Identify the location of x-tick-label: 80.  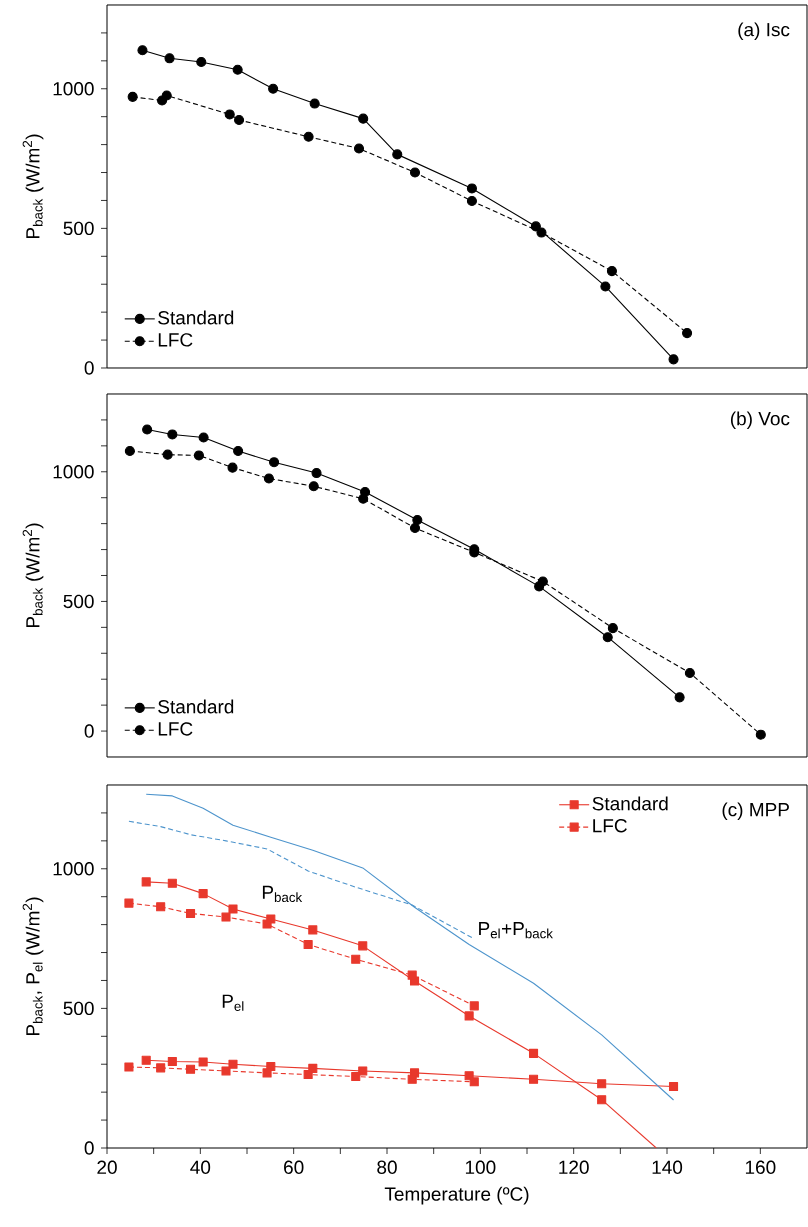
(387, 1167).